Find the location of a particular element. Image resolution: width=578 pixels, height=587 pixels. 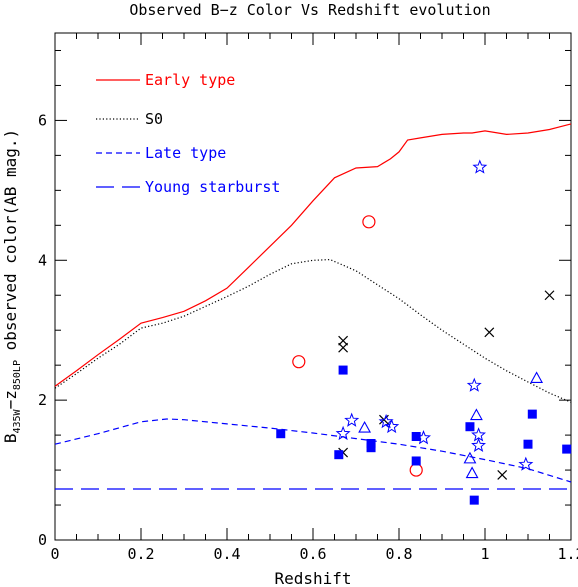

legend-label: Late type is located at coordinates (185, 153).